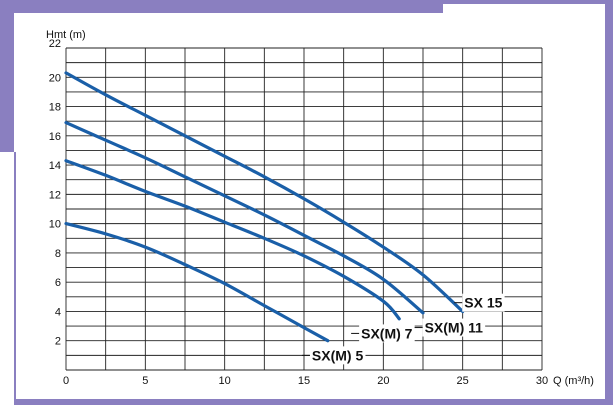 The height and width of the screenshot is (405, 613). What do you see at coordinates (528, 2) in the screenshot?
I see `frame-top-right-band` at bounding box center [528, 2].